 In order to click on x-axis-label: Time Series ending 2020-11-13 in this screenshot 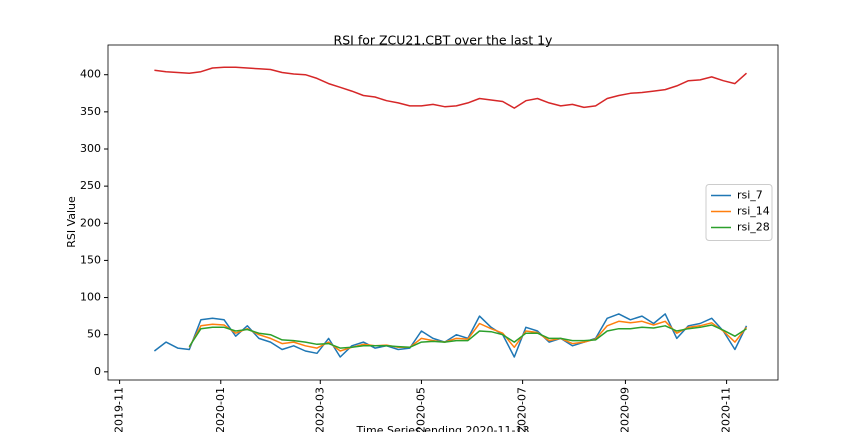, I will do `click(443, 428)`.